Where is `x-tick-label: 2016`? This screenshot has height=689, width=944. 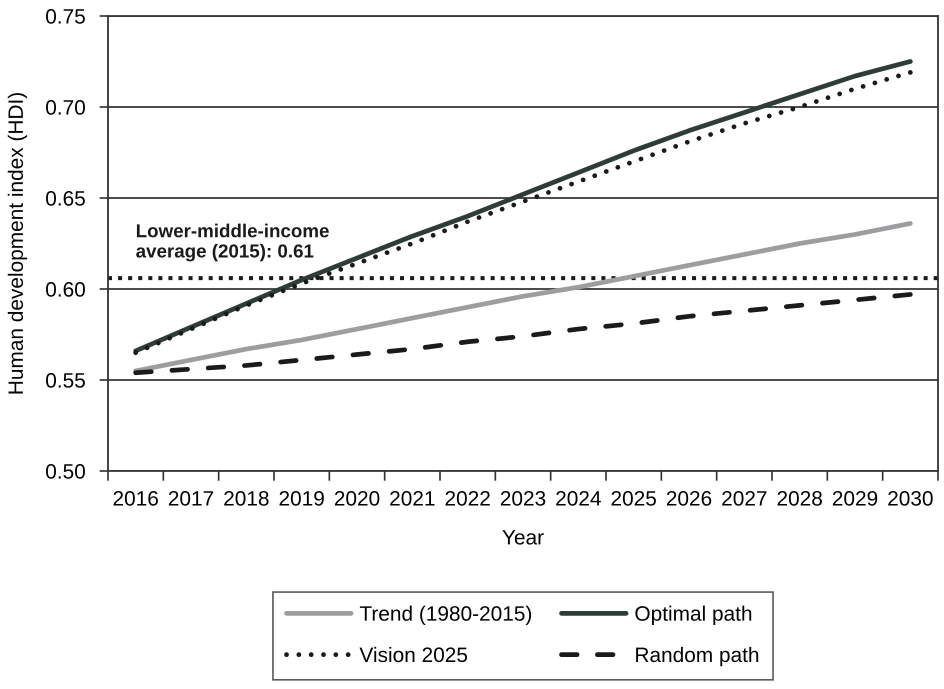 x-tick-label: 2016 is located at coordinates (136, 498).